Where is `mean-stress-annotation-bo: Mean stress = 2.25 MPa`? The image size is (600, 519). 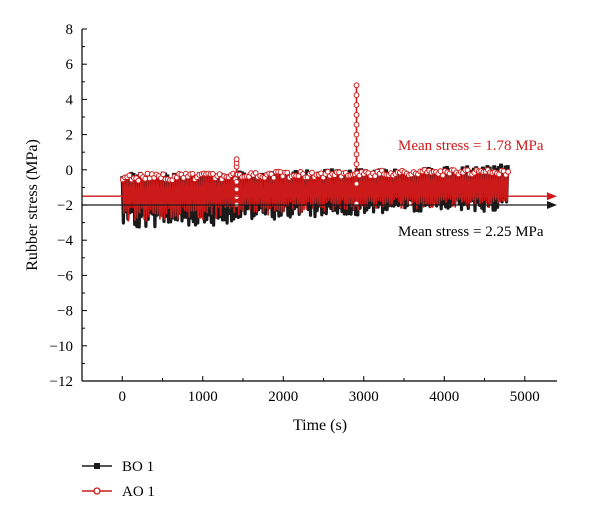
mean-stress-annotation-bo: Mean stress = 2.25 MPa is located at coordinates (471, 232).